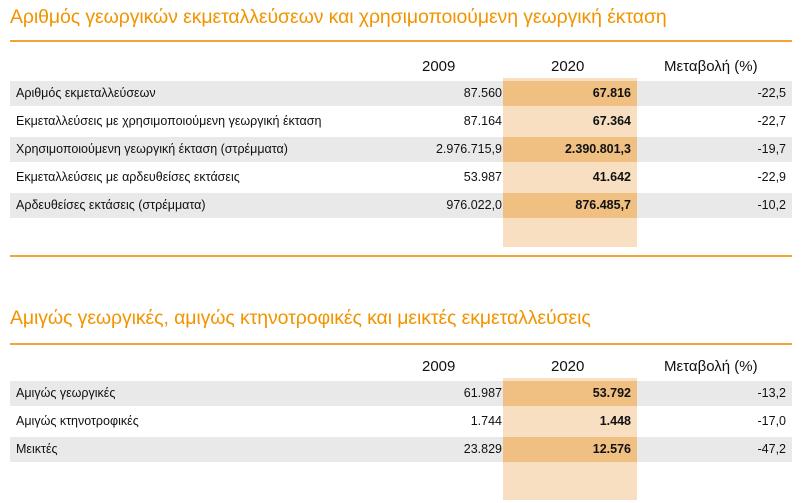 This screenshot has width=802, height=503. I want to click on value-change: -22,7, so click(772, 121).